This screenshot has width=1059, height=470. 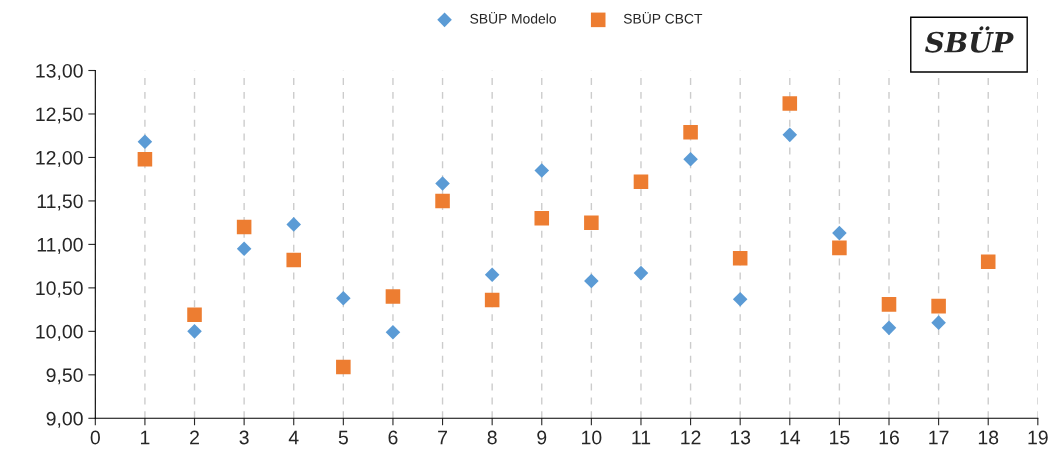 I want to click on x-tick-label: 2, so click(x=194, y=437).